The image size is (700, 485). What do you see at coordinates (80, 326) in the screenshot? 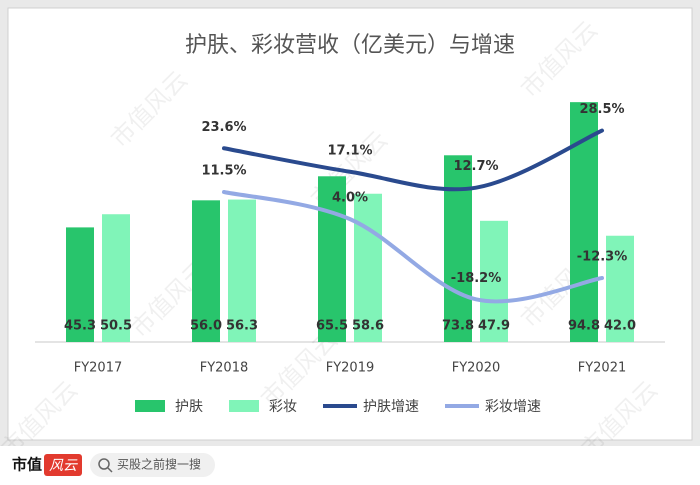
I see `bar-value-label: 45.3` at bounding box center [80, 326].